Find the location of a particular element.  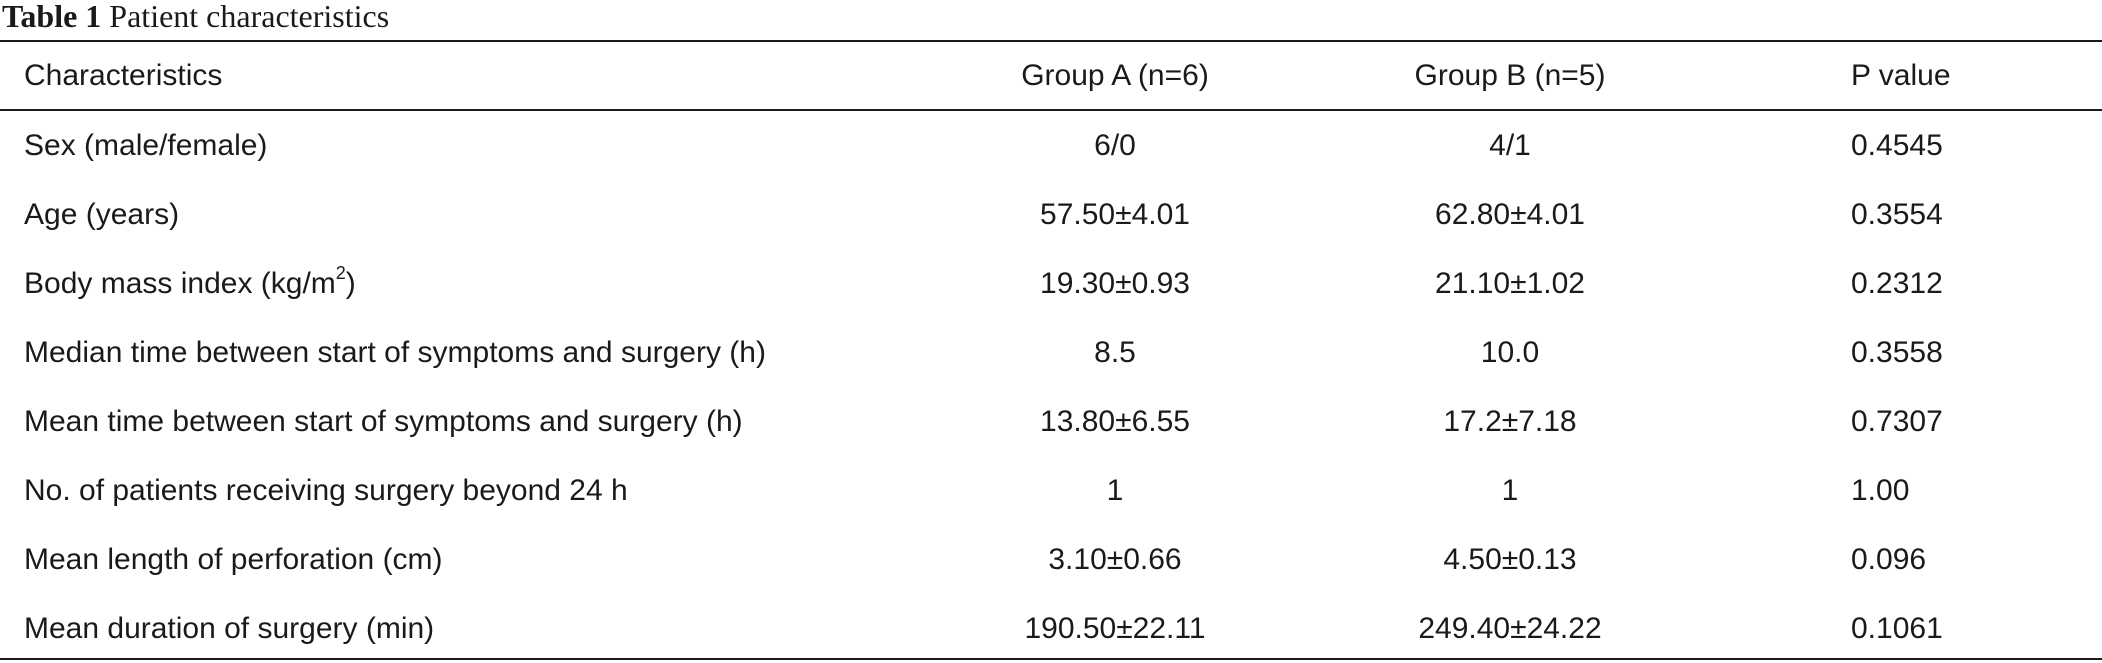

header-group-a: Group A (n=6) is located at coordinates (1115, 75).